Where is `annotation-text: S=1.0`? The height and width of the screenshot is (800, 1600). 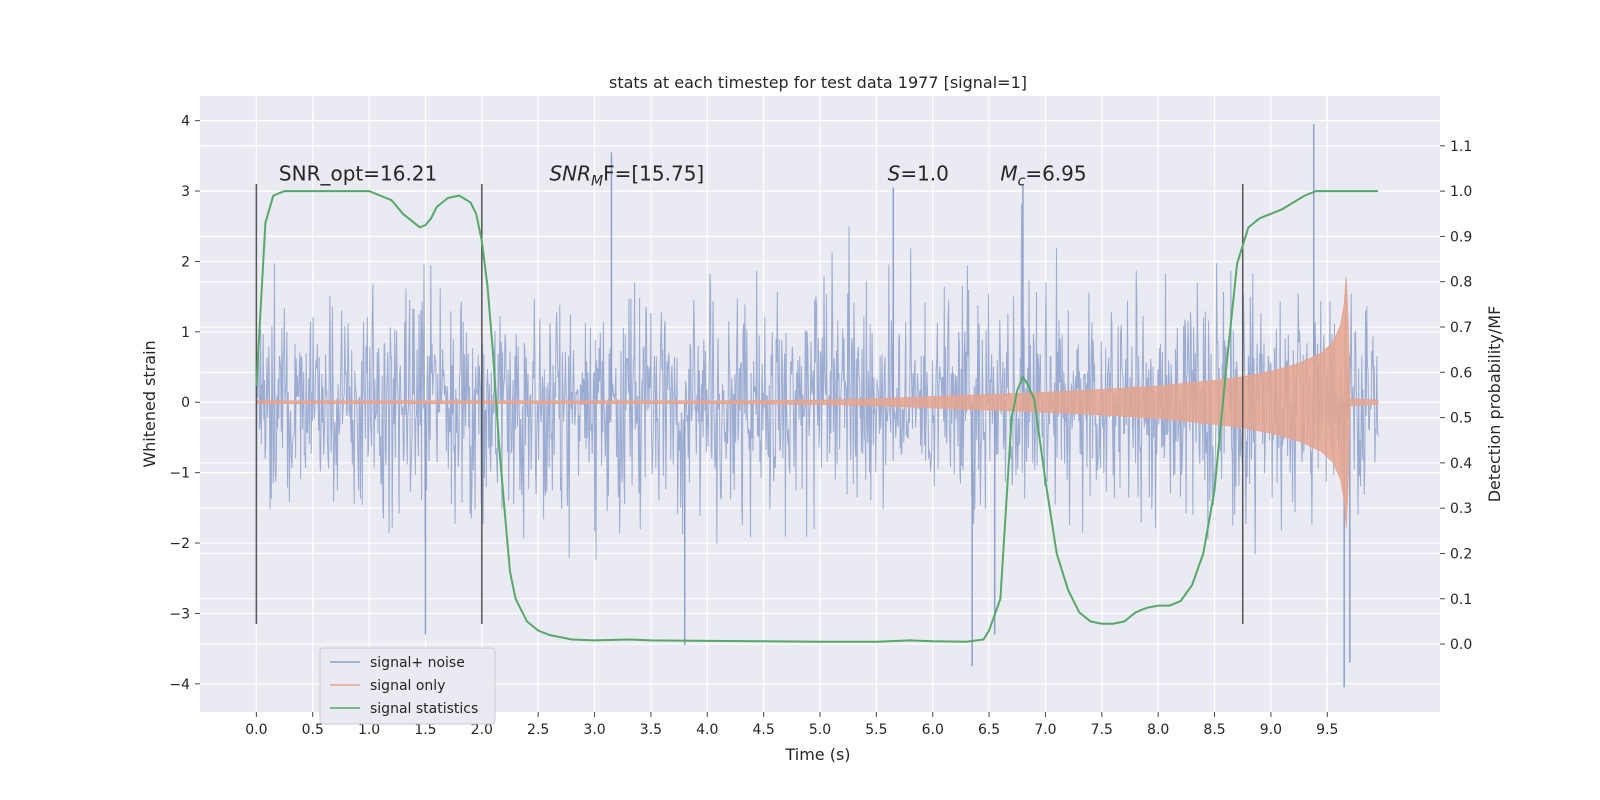 annotation-text: S=1.0 is located at coordinates (918, 173).